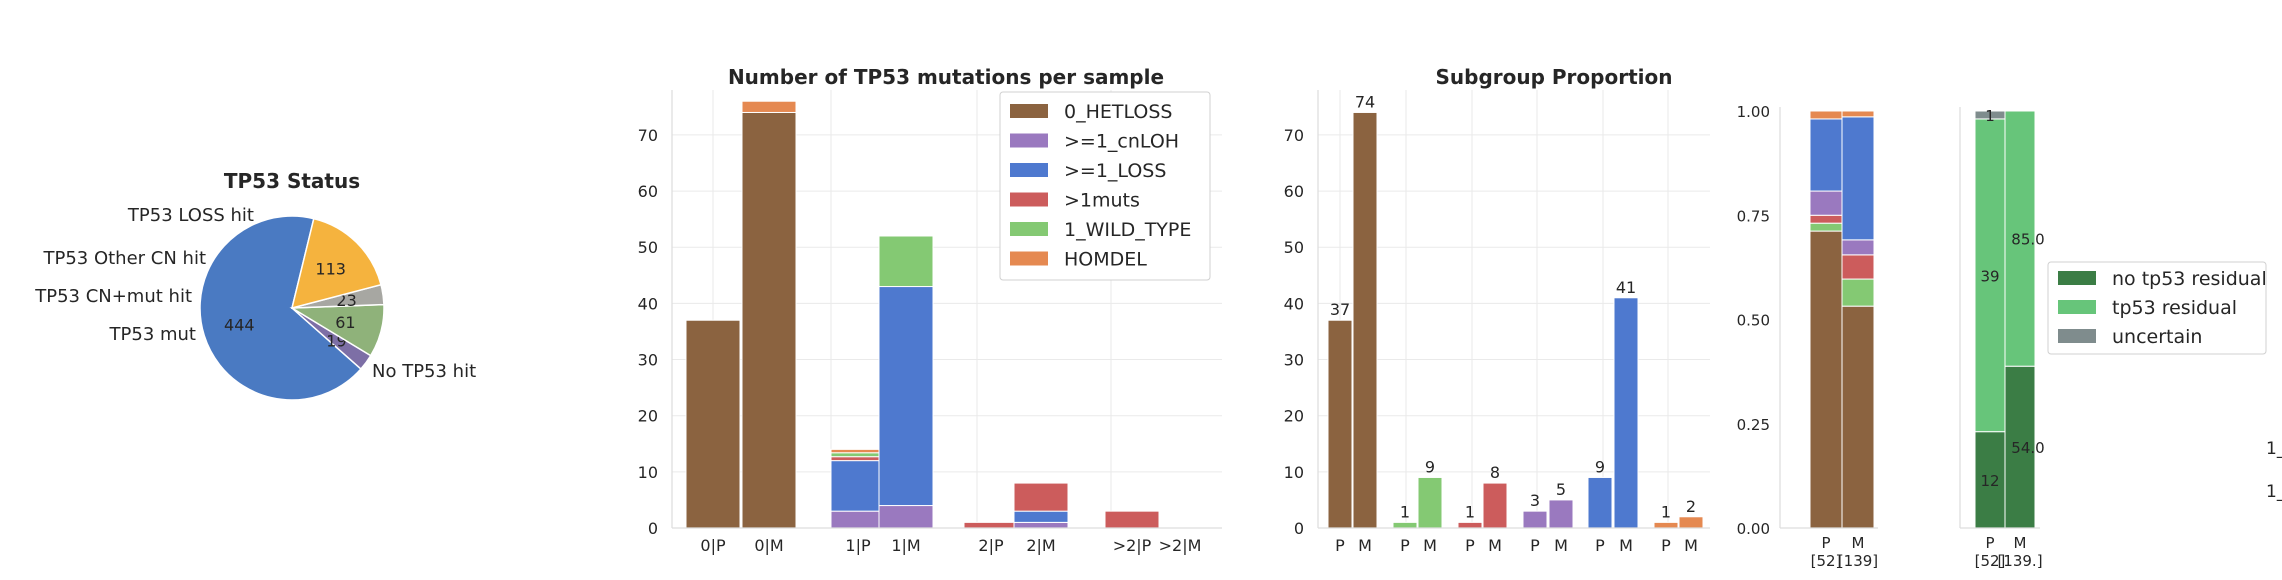 The height and width of the screenshot is (580, 2282). I want to click on residual-bar-label: 54.0, so click(2027, 448).